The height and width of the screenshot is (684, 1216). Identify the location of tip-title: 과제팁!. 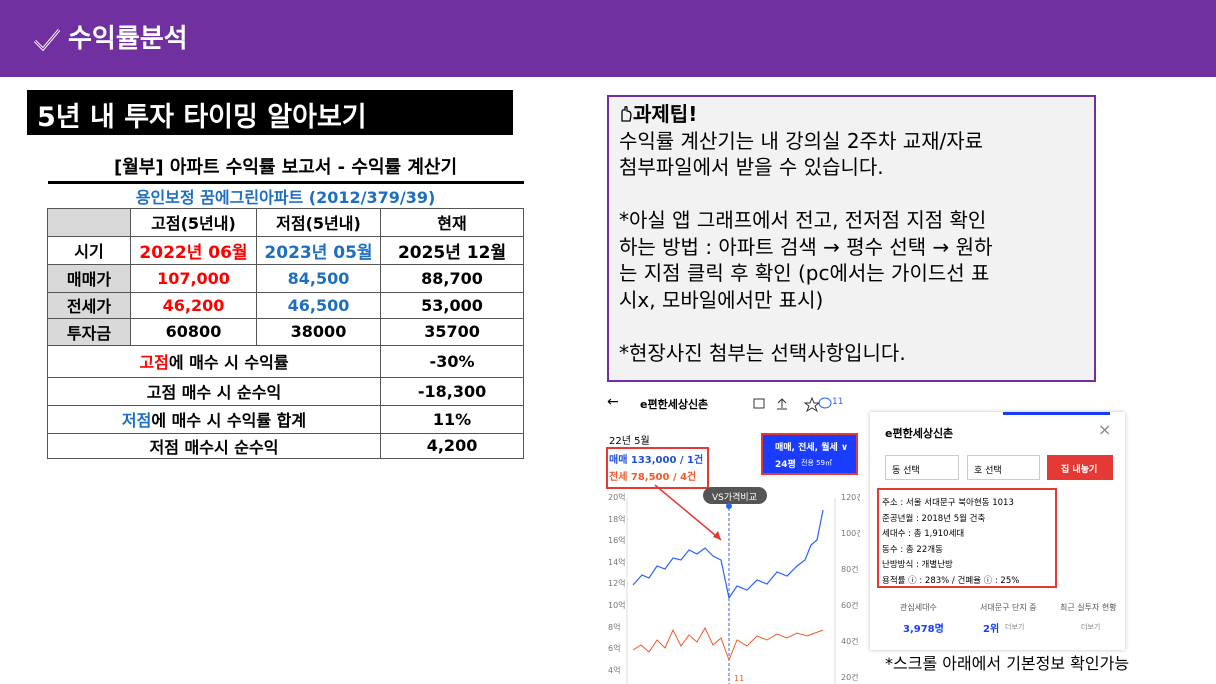
(665, 114).